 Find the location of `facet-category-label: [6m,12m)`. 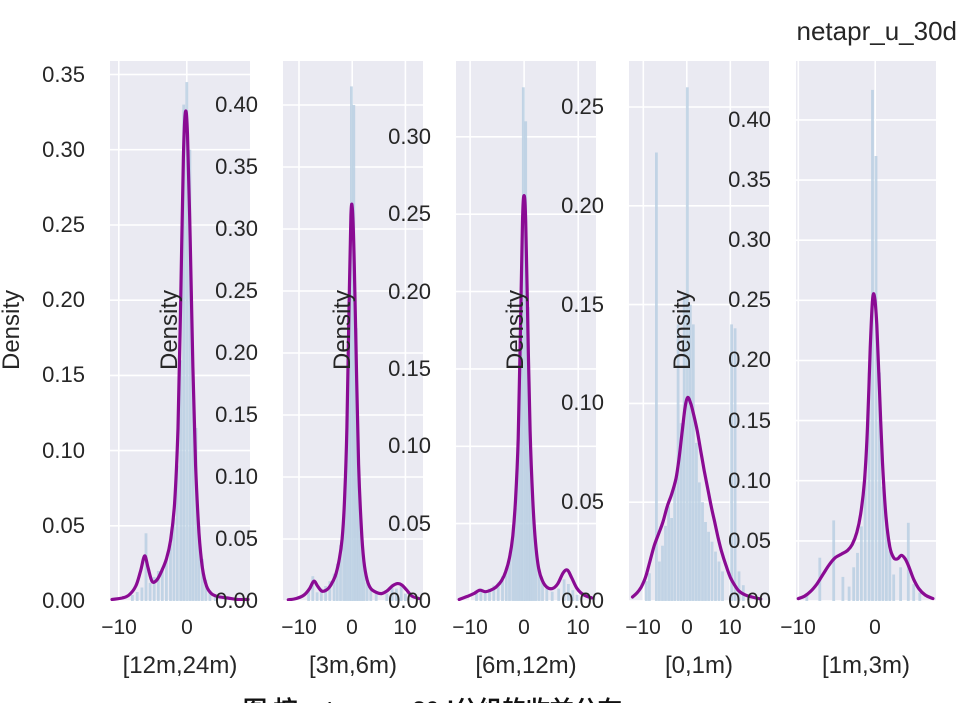

facet-category-label: [6m,12m) is located at coordinates (526, 665).